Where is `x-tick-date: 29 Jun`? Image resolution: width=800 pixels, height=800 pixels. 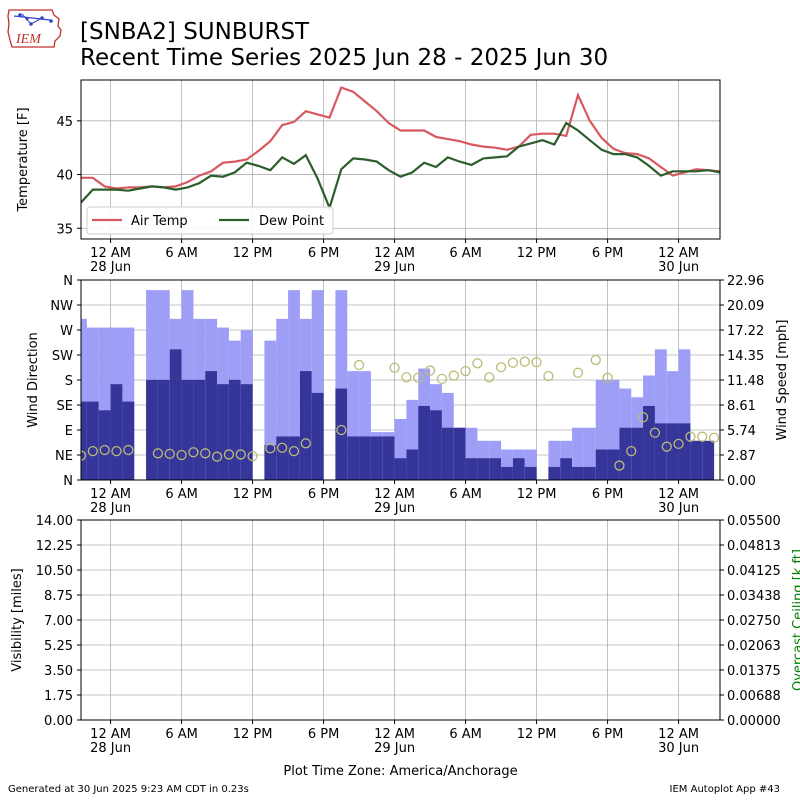
x-tick-date: 29 Jun is located at coordinates (394, 508).